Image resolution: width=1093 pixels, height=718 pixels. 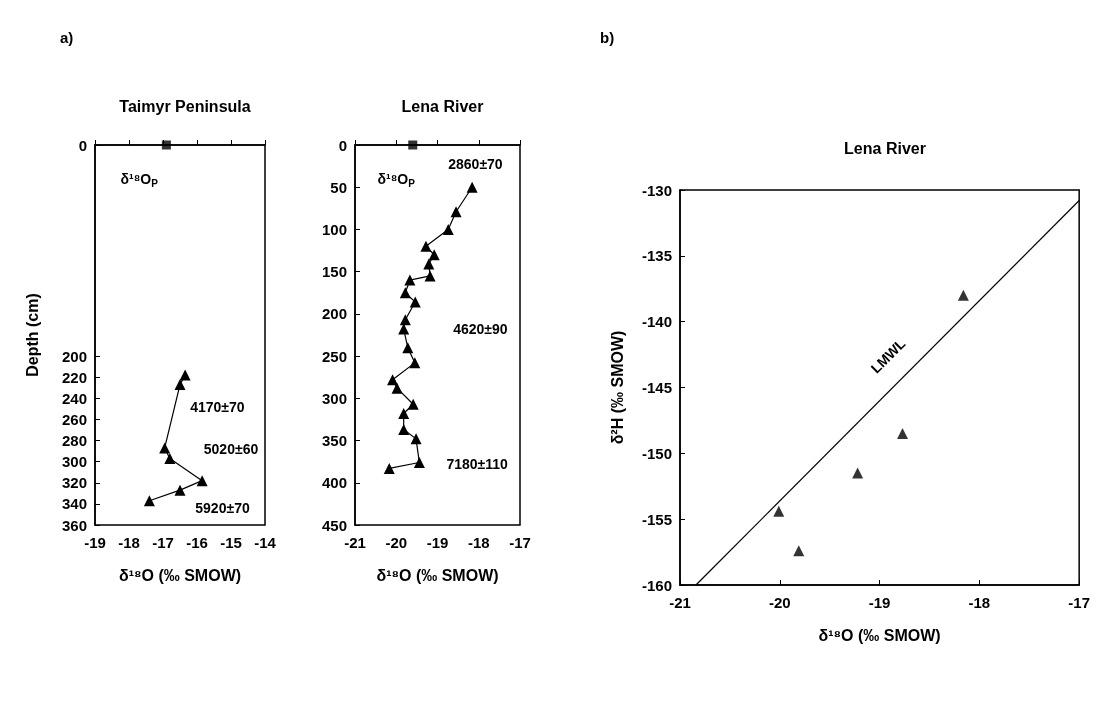 I want to click on y-tick-label: 50, so click(x=338, y=187).